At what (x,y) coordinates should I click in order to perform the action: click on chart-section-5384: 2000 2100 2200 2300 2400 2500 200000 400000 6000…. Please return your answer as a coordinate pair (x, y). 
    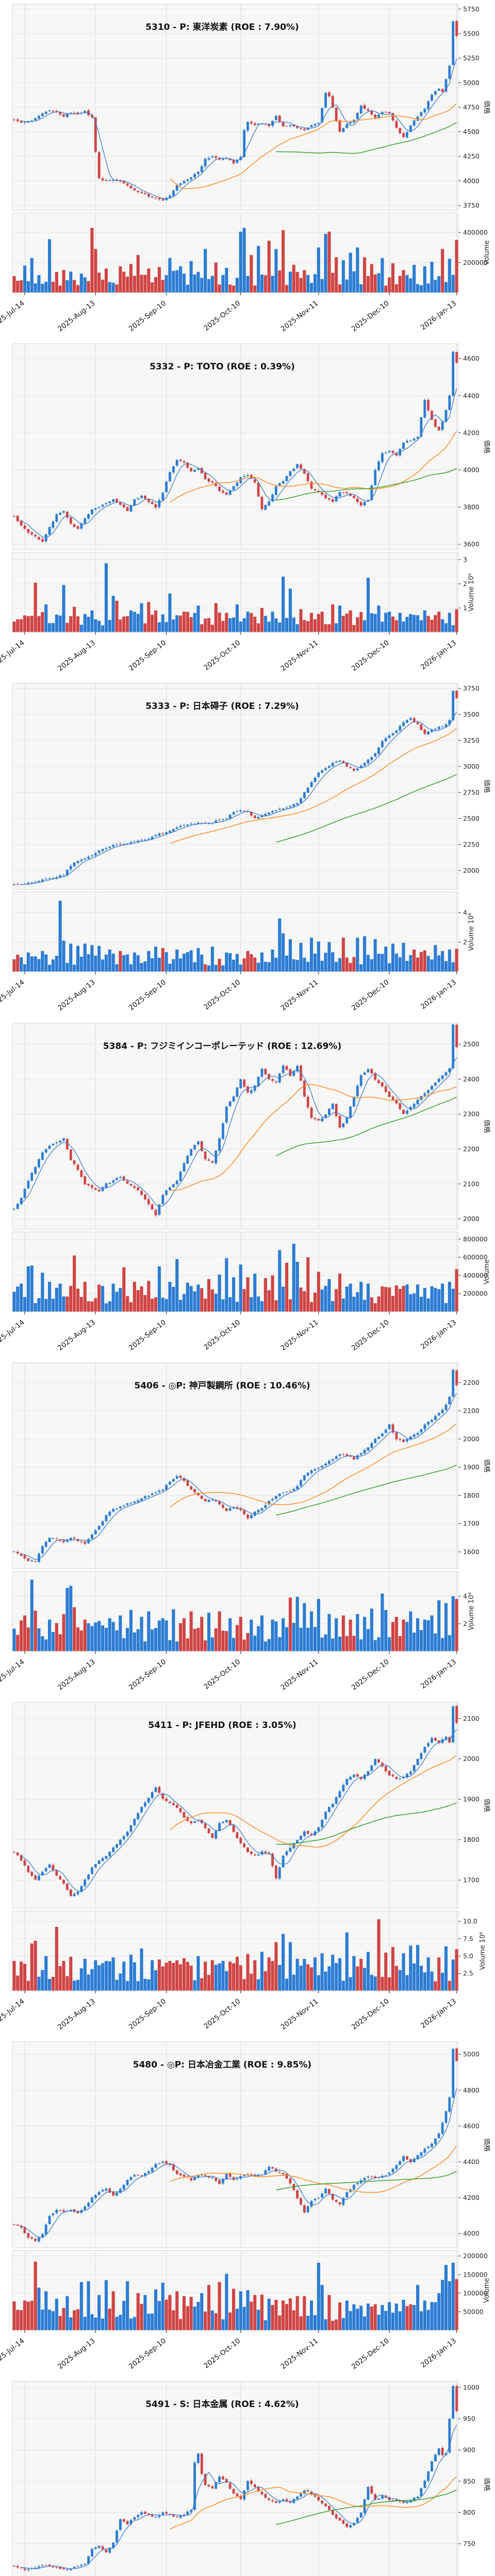
    Looking at the image, I should click on (247, 1189).